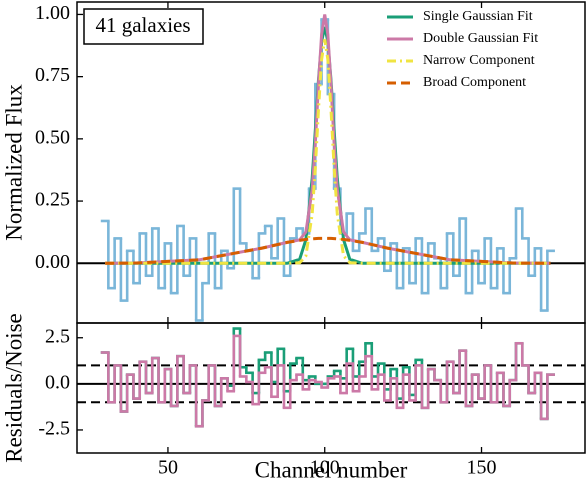  Describe the element at coordinates (168, 468) in the screenshot. I see `x-tick-label: 50` at that location.